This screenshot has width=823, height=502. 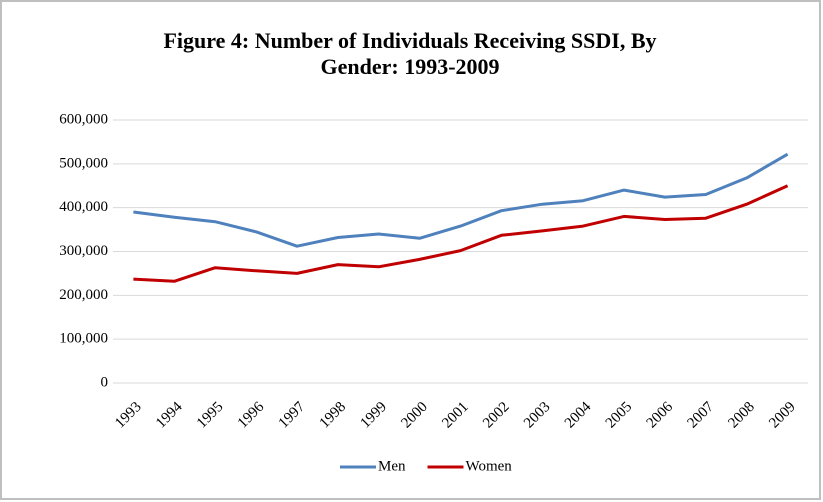 I want to click on y-tick-label: 200,000, so click(x=83, y=295).